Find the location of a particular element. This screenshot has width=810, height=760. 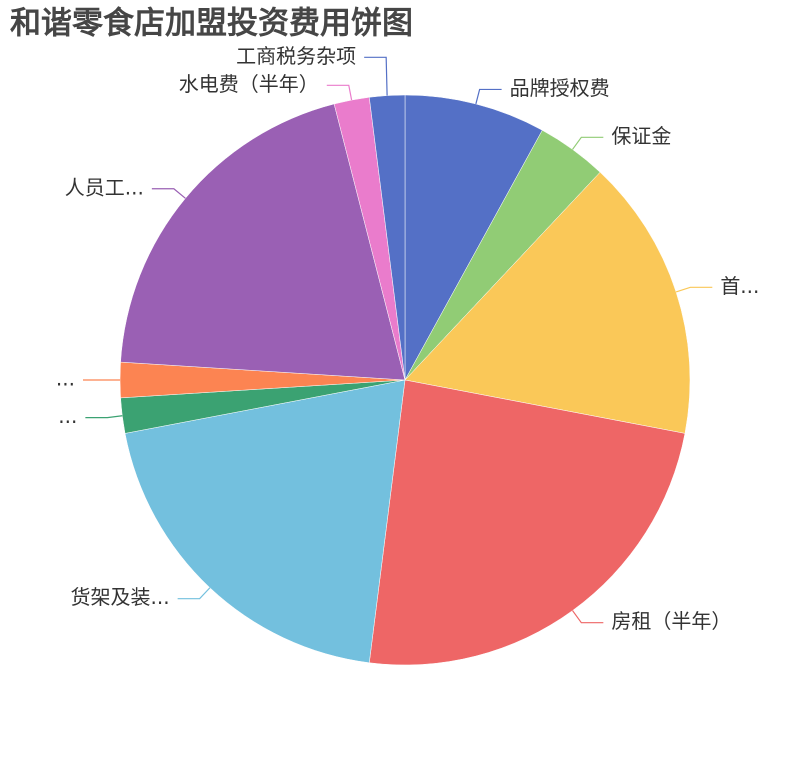

slice-label: 保证金 is located at coordinates (641, 136).